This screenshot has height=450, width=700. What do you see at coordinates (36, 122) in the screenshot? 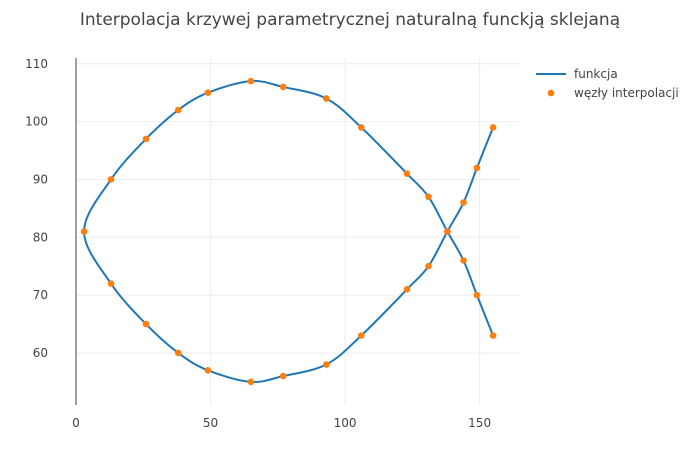
I see `y-tick-label: 100` at bounding box center [36, 122].